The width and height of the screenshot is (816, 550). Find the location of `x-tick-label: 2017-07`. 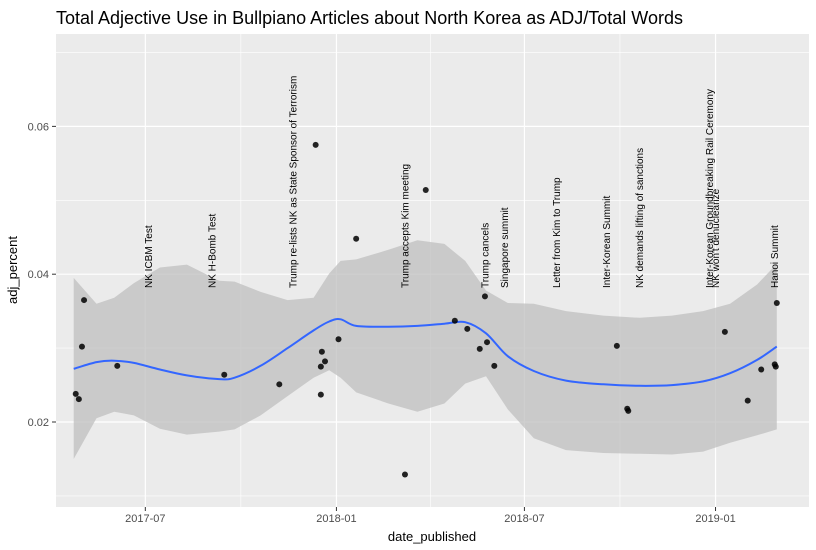

x-tick-label: 2017-07 is located at coordinates (145, 519).